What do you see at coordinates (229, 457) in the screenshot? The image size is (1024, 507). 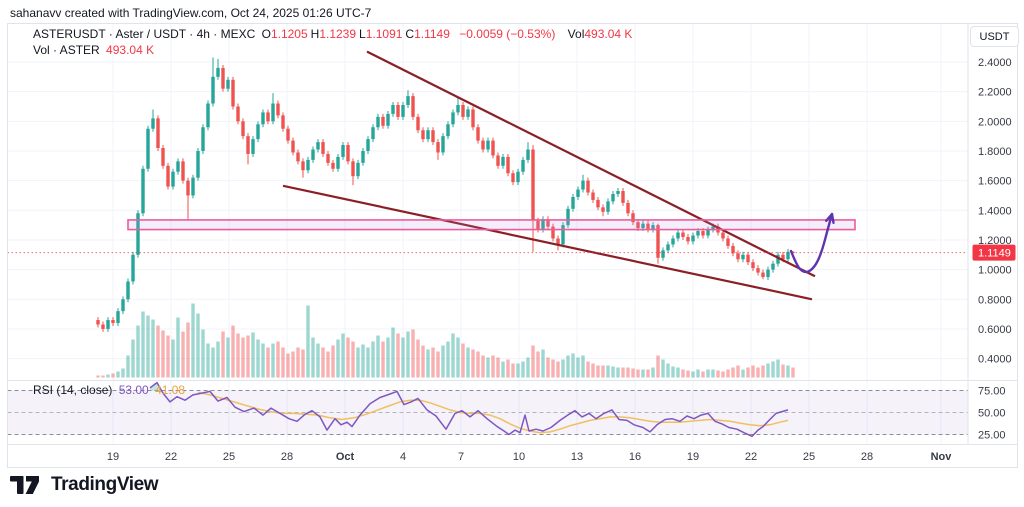 I see `time-tick-label: 25` at bounding box center [229, 457].